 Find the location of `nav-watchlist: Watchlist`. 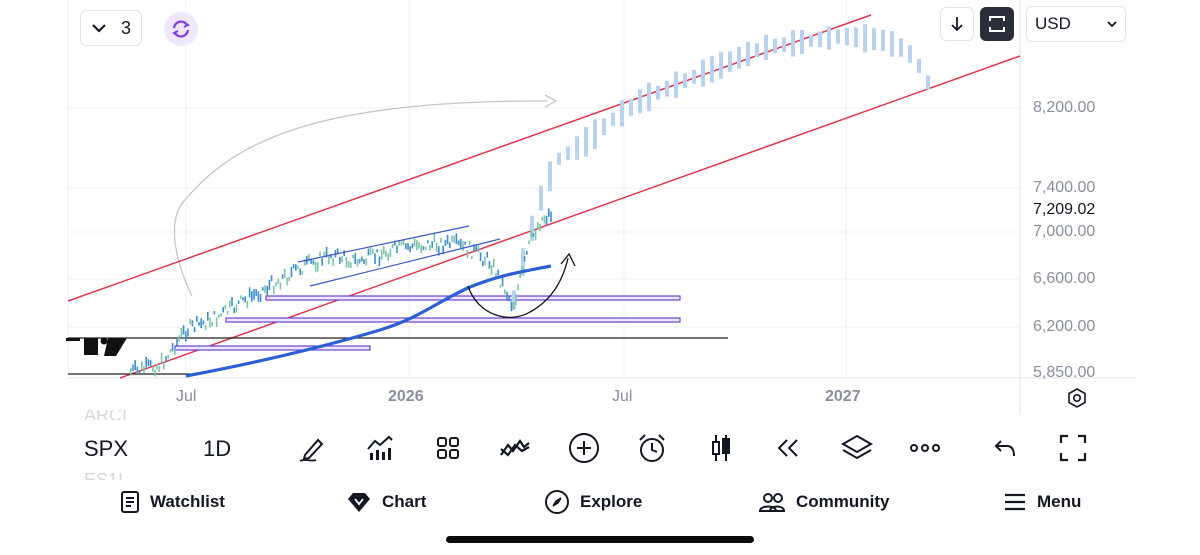

nav-watchlist: Watchlist is located at coordinates (172, 502).